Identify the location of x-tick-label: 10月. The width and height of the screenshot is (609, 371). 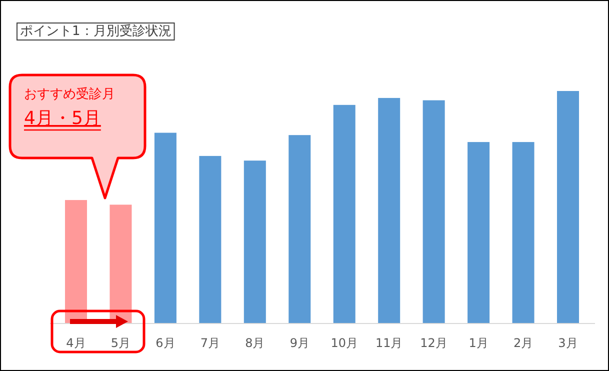
(344, 343).